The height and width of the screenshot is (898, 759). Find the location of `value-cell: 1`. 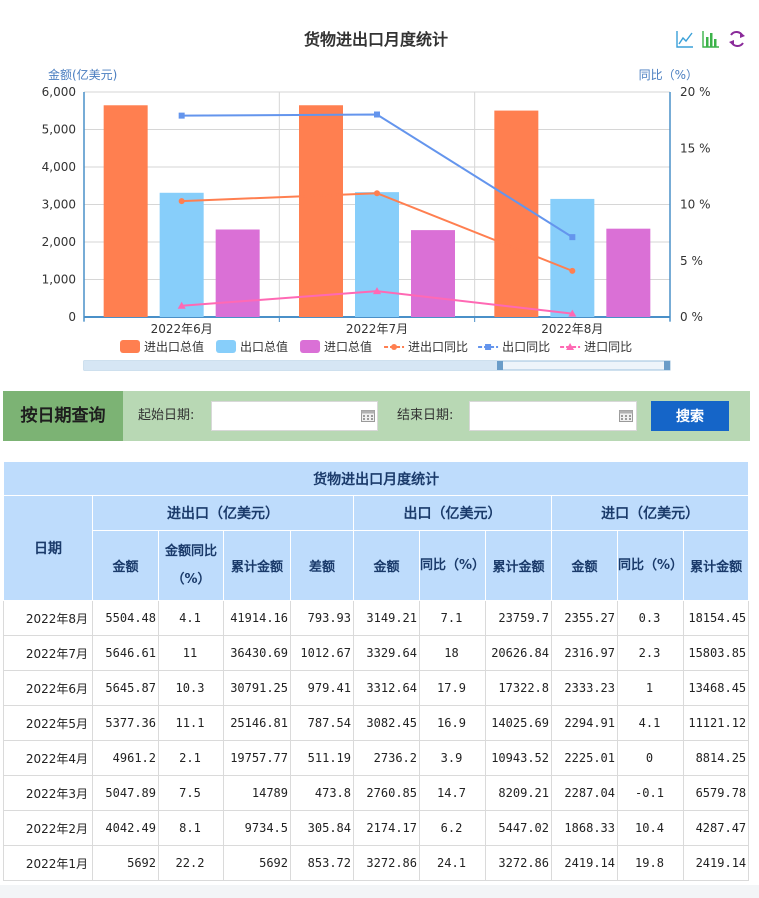

value-cell: 1 is located at coordinates (650, 688).